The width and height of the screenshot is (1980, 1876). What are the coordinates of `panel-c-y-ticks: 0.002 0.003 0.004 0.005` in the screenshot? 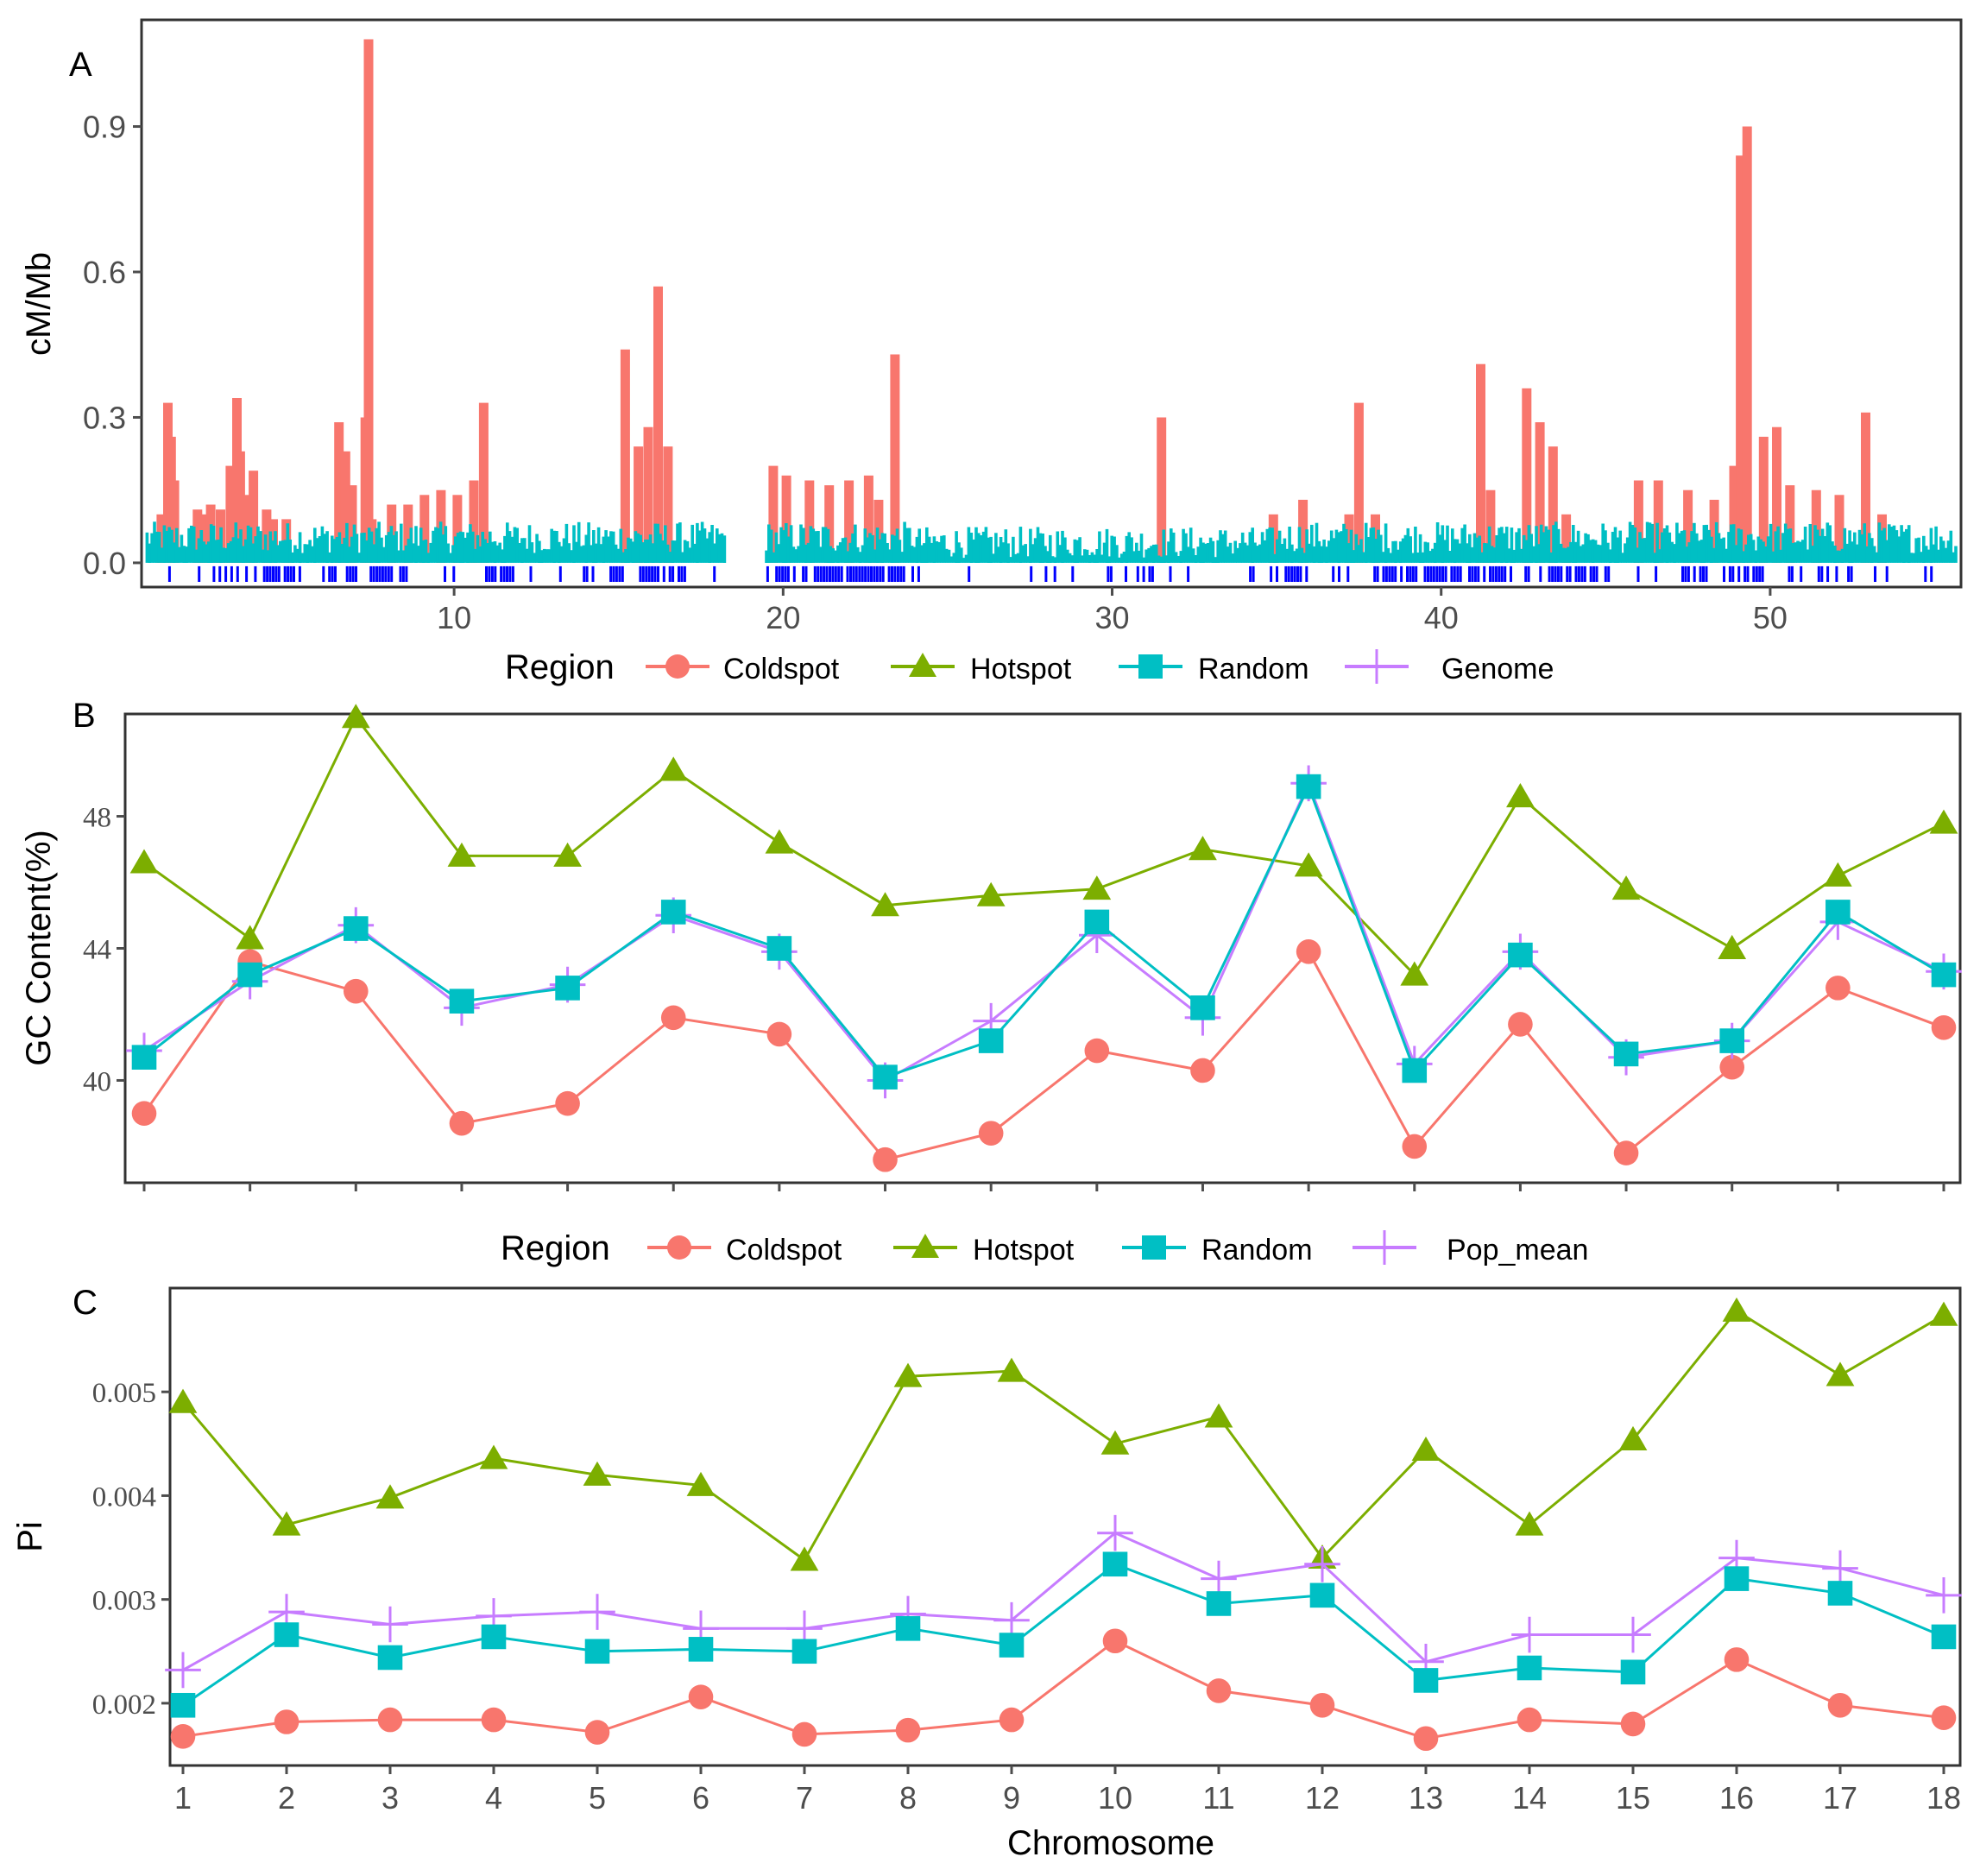 It's located at (131, 1549).